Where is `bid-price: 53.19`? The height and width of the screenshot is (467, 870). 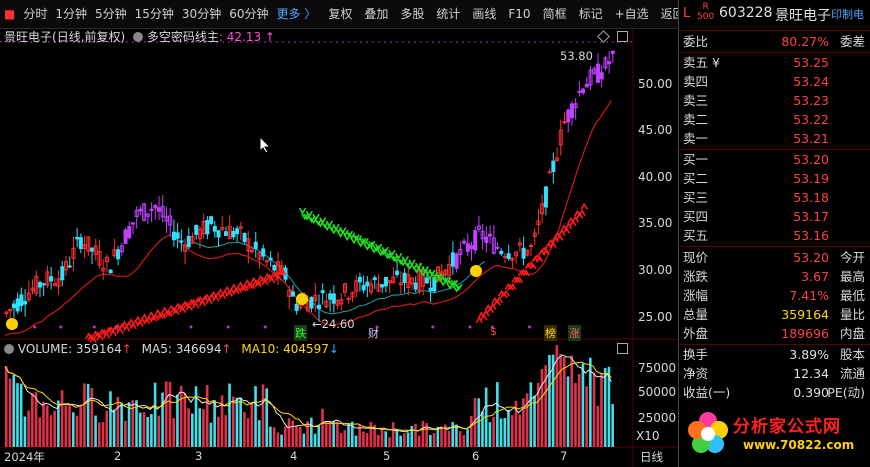 bid-price: 53.19 is located at coordinates (811, 178).